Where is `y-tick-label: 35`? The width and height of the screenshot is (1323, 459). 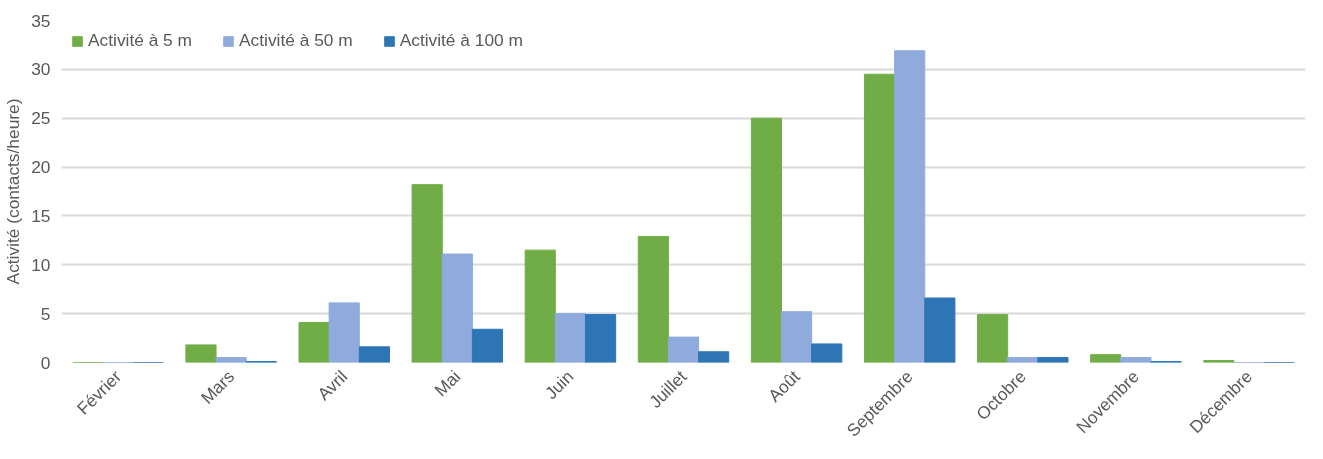
y-tick-label: 35 is located at coordinates (41, 20).